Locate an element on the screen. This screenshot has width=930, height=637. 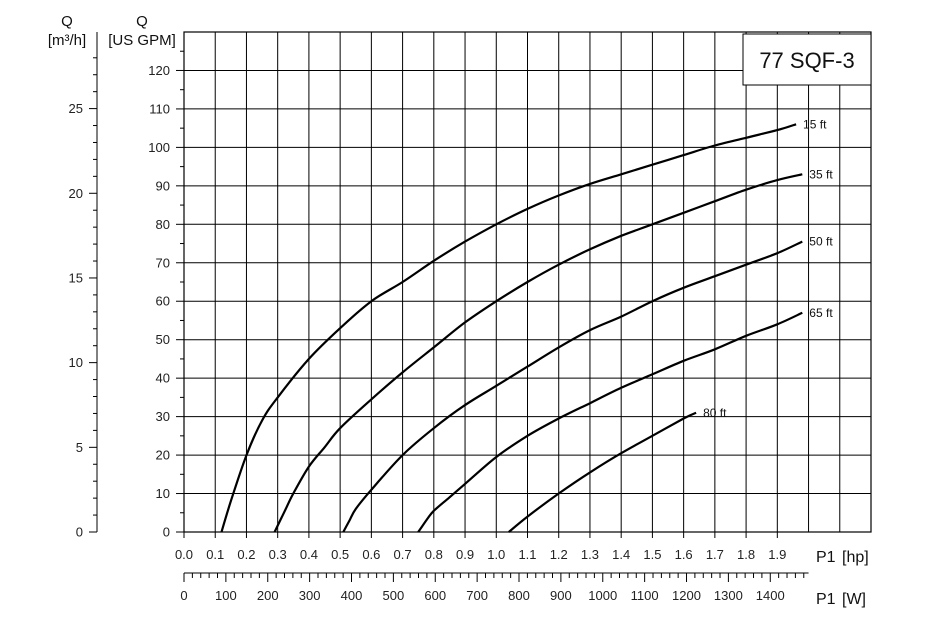
watt-tick-label: 300 is located at coordinates (310, 595).